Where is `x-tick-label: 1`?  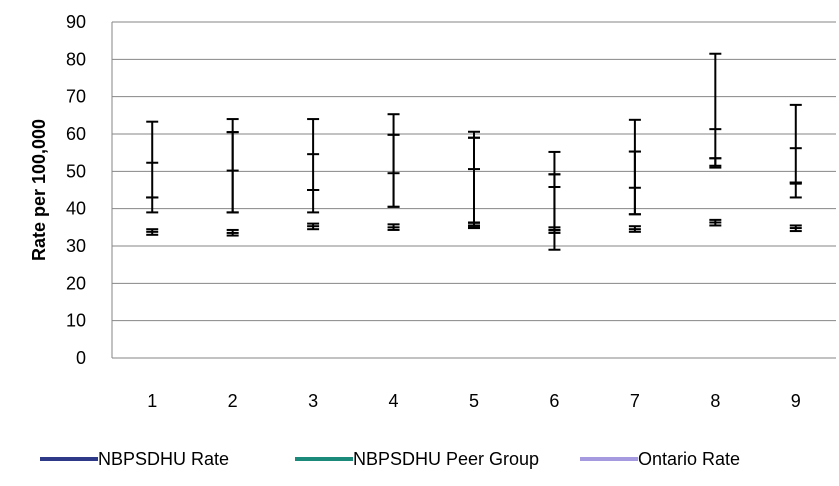
x-tick-label: 1 is located at coordinates (152, 401).